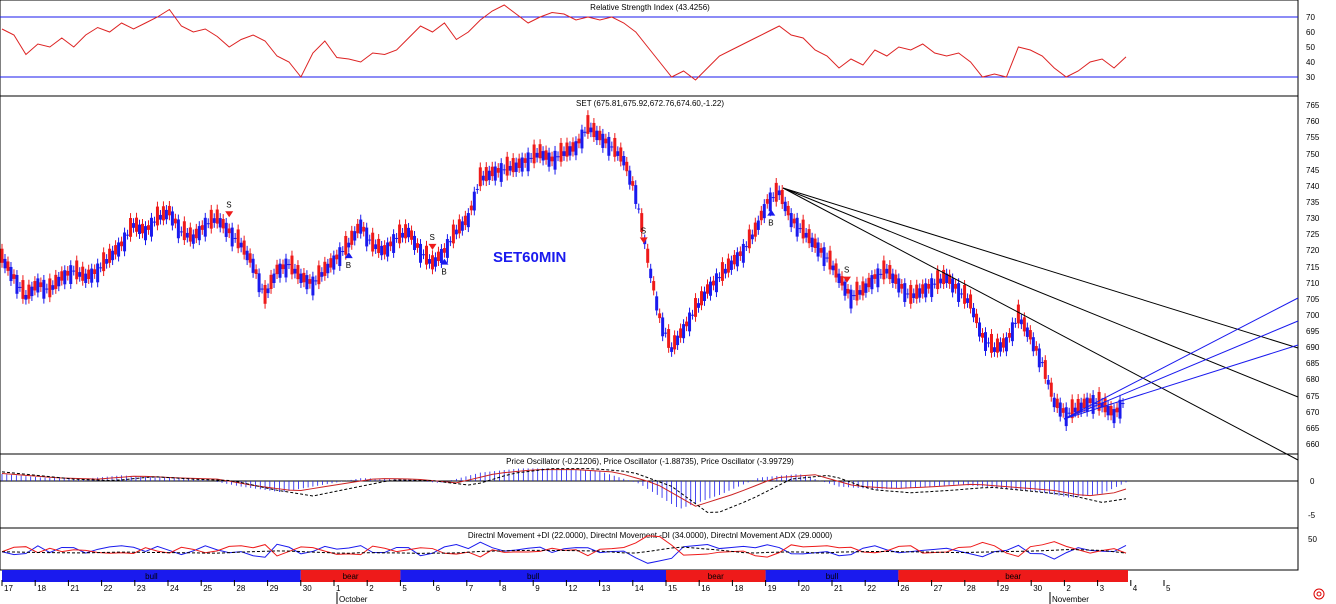  Describe the element at coordinates (207, 588) in the screenshot. I see `day-label: 25` at that location.